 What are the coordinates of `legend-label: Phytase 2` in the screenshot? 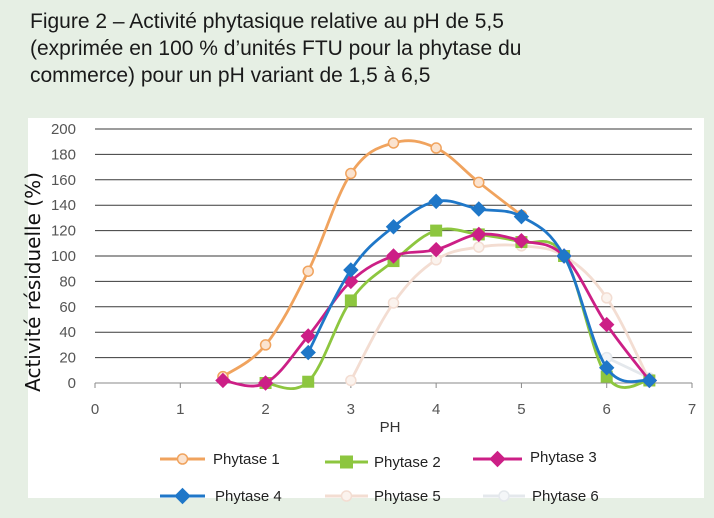 It's located at (407, 462).